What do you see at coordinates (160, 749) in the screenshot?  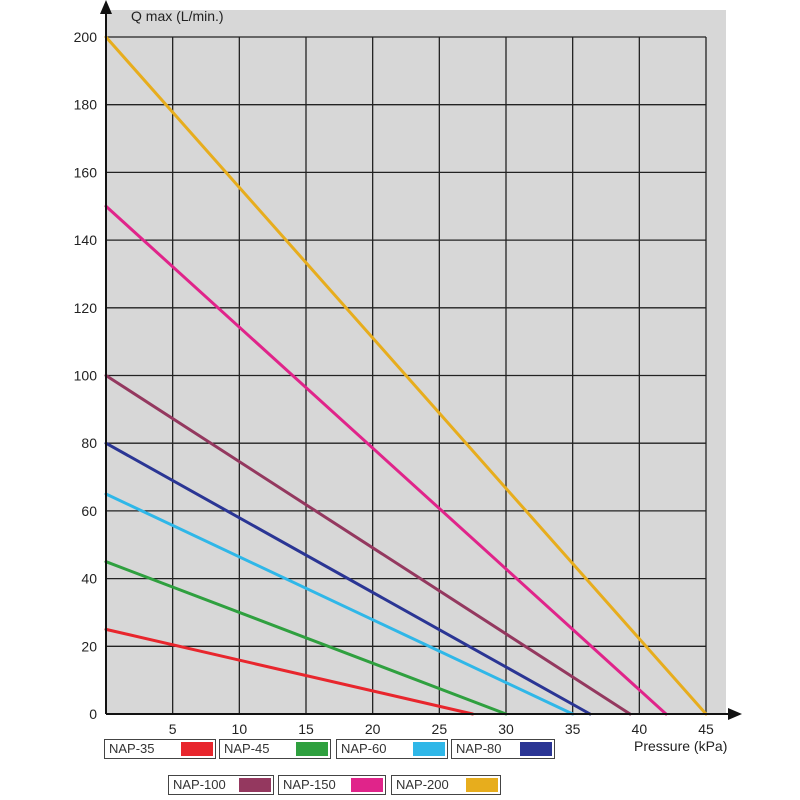 I see `legend-item-nap-35: NAP-35` at bounding box center [160, 749].